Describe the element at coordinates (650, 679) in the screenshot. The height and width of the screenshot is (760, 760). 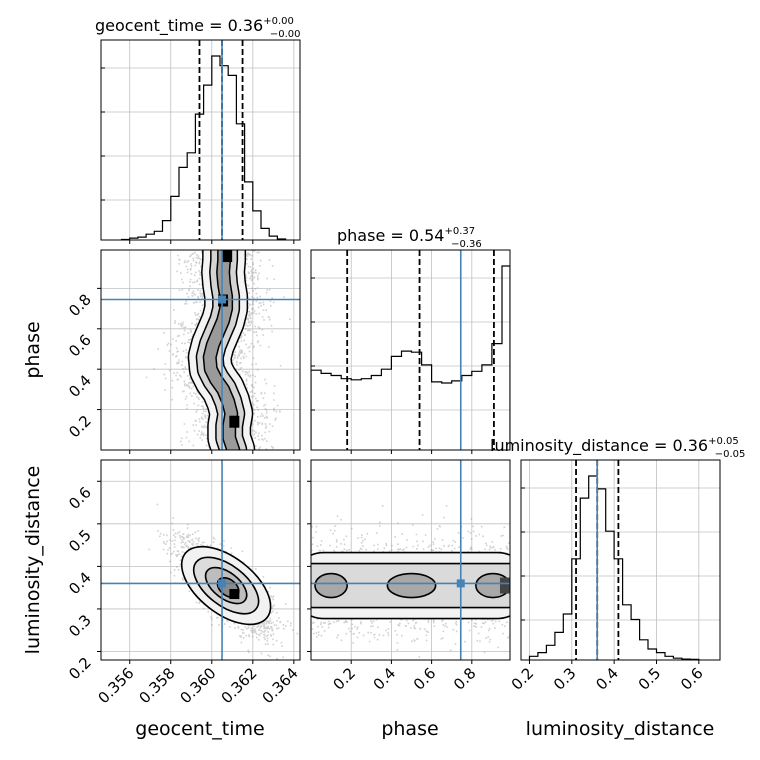
I see `x-tick-label: 0.5` at that location.